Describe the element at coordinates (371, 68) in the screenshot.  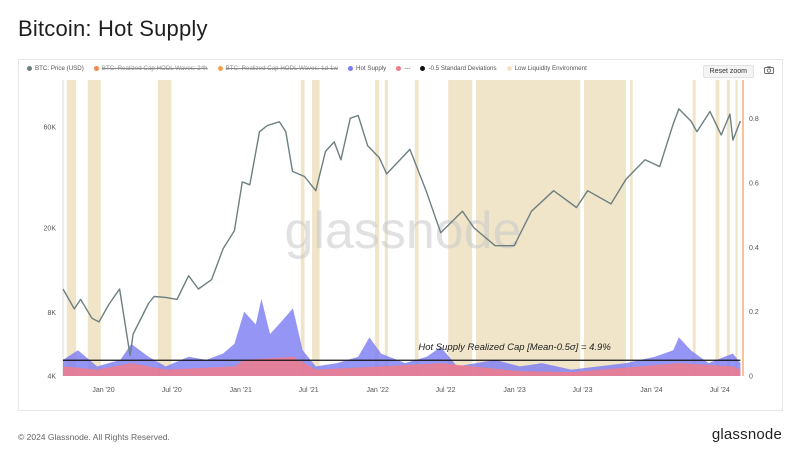
I see `legend-label: Hot Supply` at that location.